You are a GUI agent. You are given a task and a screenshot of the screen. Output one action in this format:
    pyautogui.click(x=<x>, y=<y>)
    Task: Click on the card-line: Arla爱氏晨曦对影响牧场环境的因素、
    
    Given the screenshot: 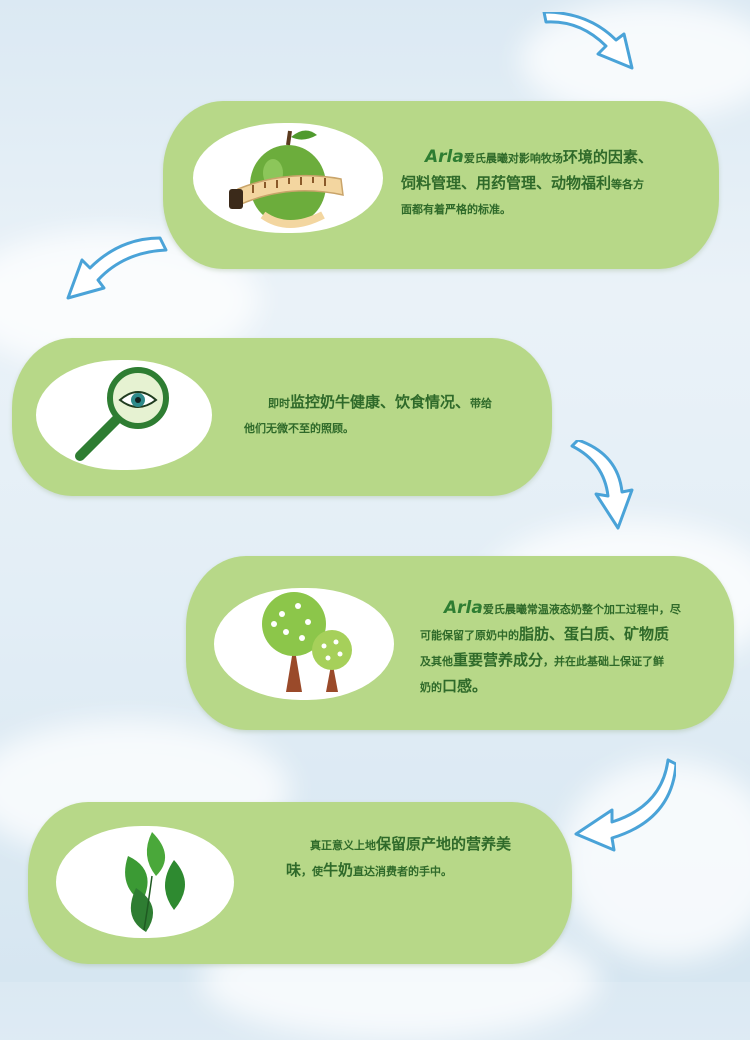 What is the action you would take?
    pyautogui.click(x=551, y=158)
    